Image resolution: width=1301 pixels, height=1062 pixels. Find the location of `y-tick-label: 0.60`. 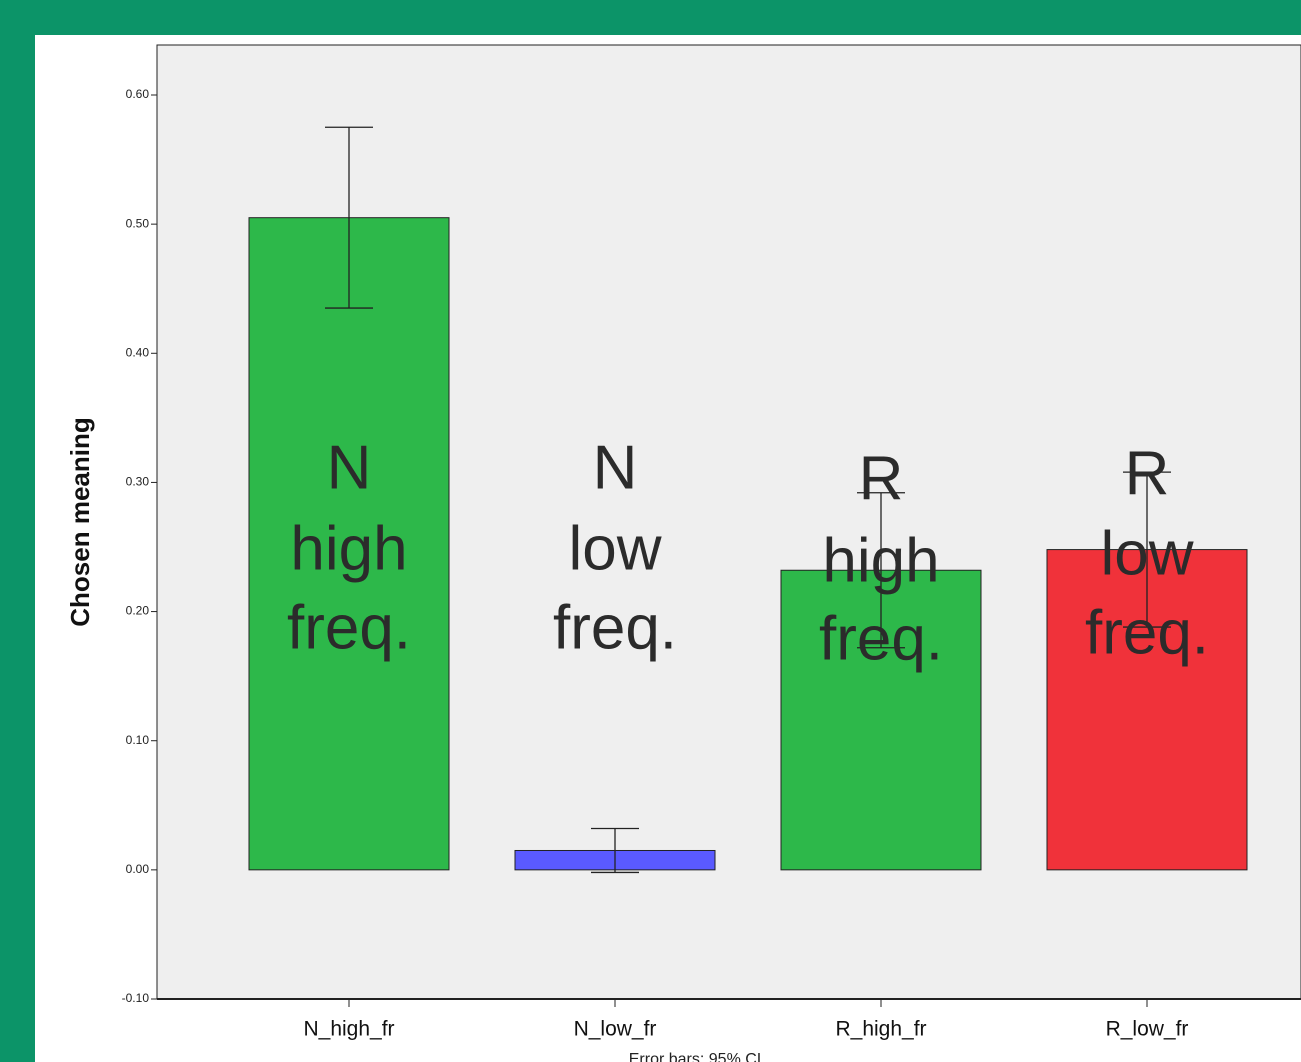

y-tick-label: 0.60 is located at coordinates (138, 94).